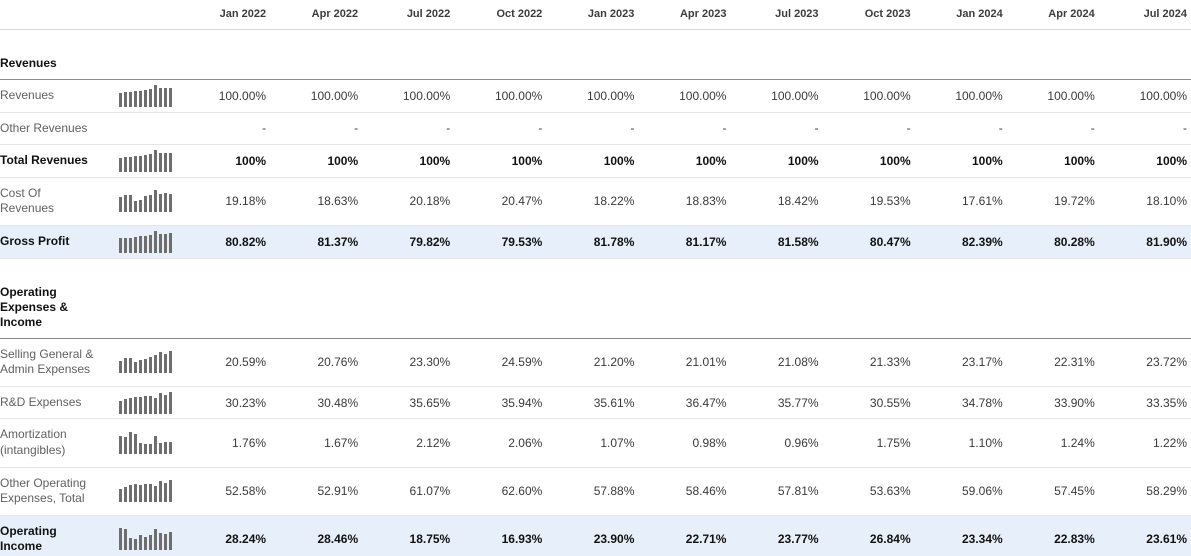  Describe the element at coordinates (224, 201) in the screenshot. I see `value-cell: 19.18%` at that location.